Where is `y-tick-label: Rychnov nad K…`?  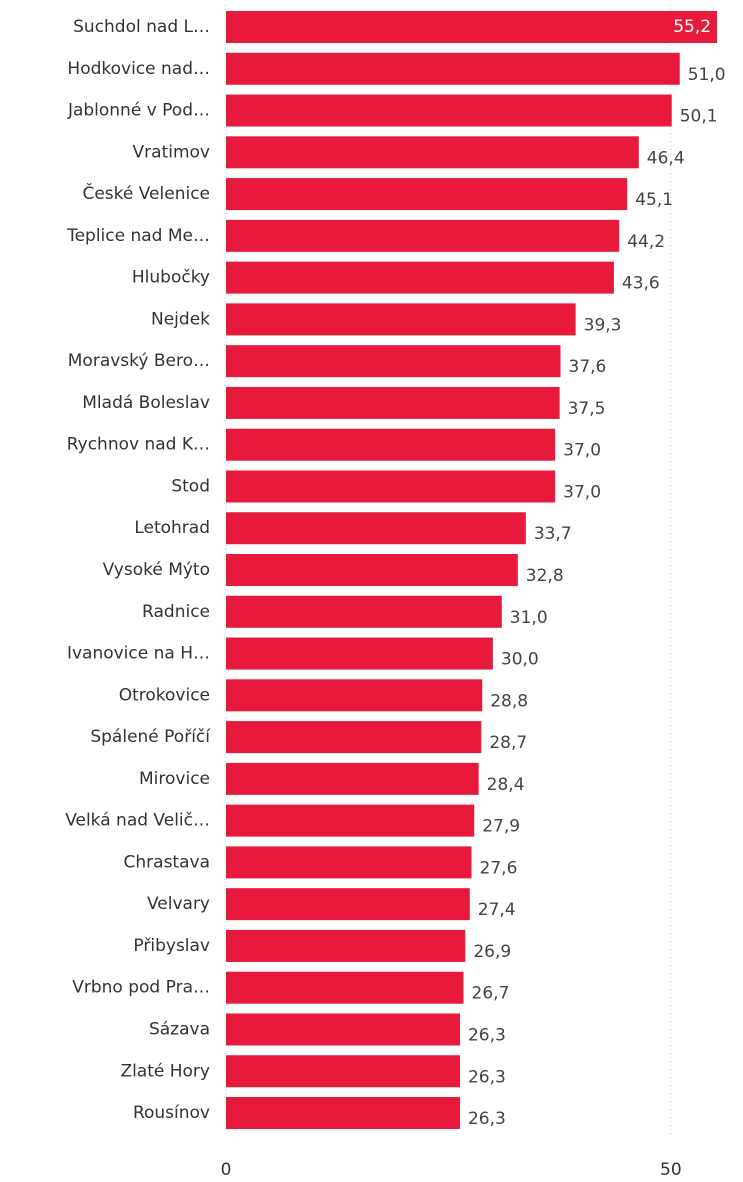
y-tick-label: Rychnov nad K… is located at coordinates (138, 445).